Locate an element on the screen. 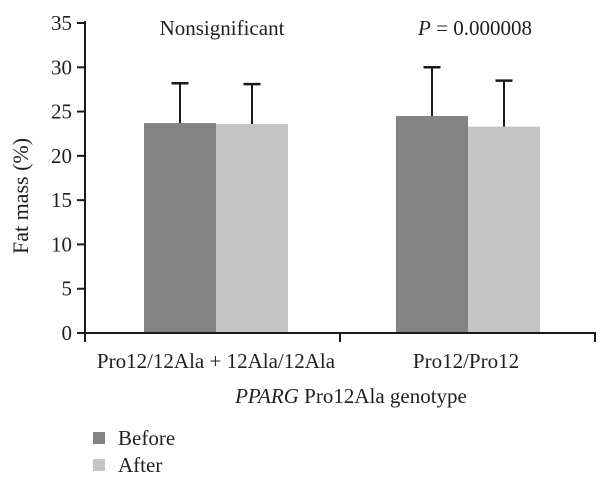 Image resolution: width=610 pixels, height=488 pixels. y-tick-label: 0 is located at coordinates (67, 333).